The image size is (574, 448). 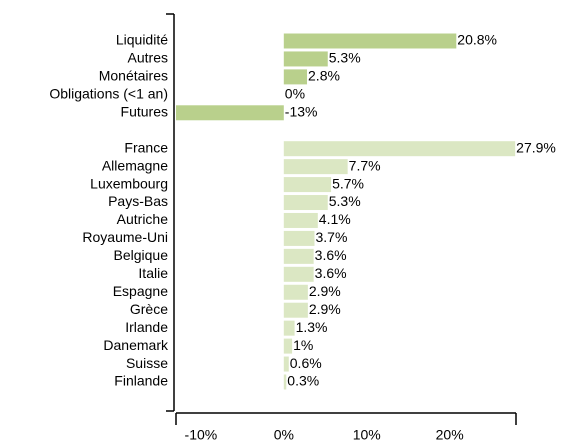 What do you see at coordinates (303, 381) in the screenshot?
I see `value-label: 0.3%` at bounding box center [303, 381].